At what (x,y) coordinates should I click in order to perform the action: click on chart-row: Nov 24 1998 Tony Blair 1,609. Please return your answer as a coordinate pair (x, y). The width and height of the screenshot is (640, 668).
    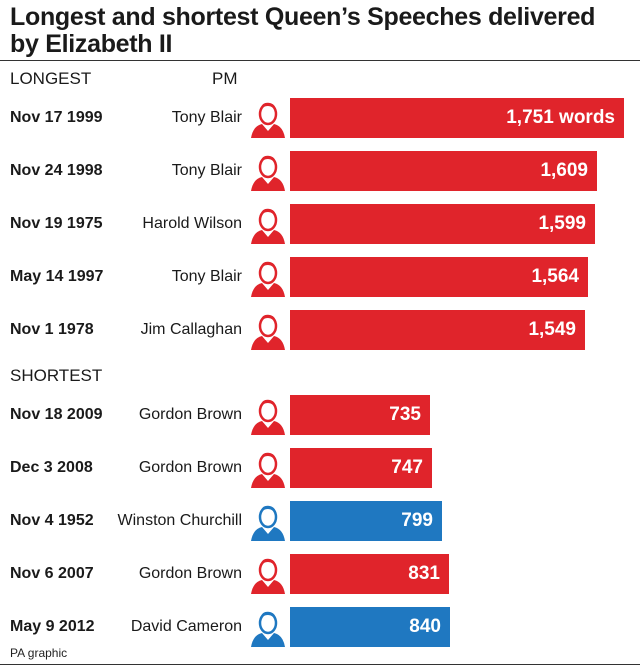
    Looking at the image, I should click on (320, 171).